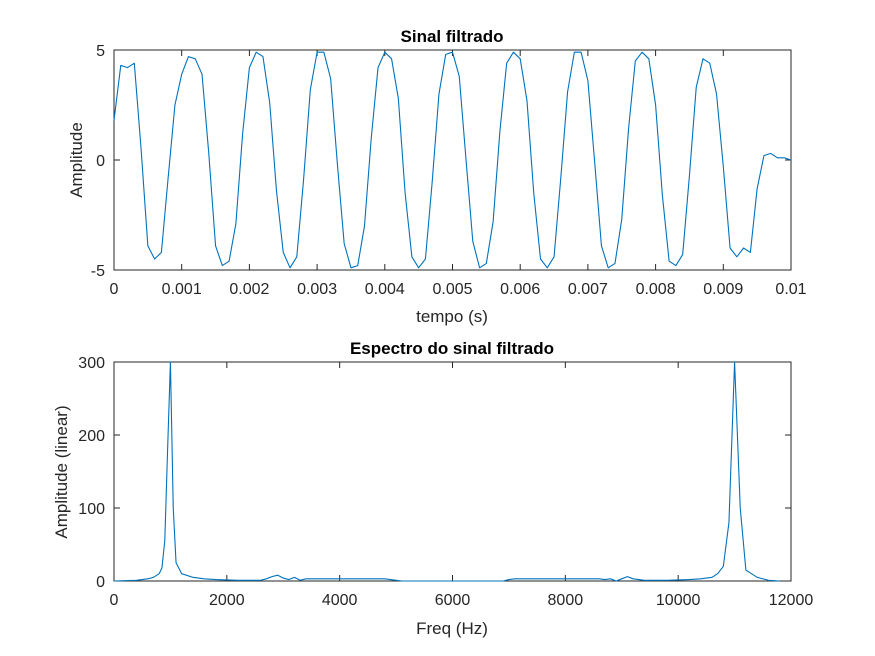  I want to click on spectrum-xtick-label: 2000, so click(227, 600).